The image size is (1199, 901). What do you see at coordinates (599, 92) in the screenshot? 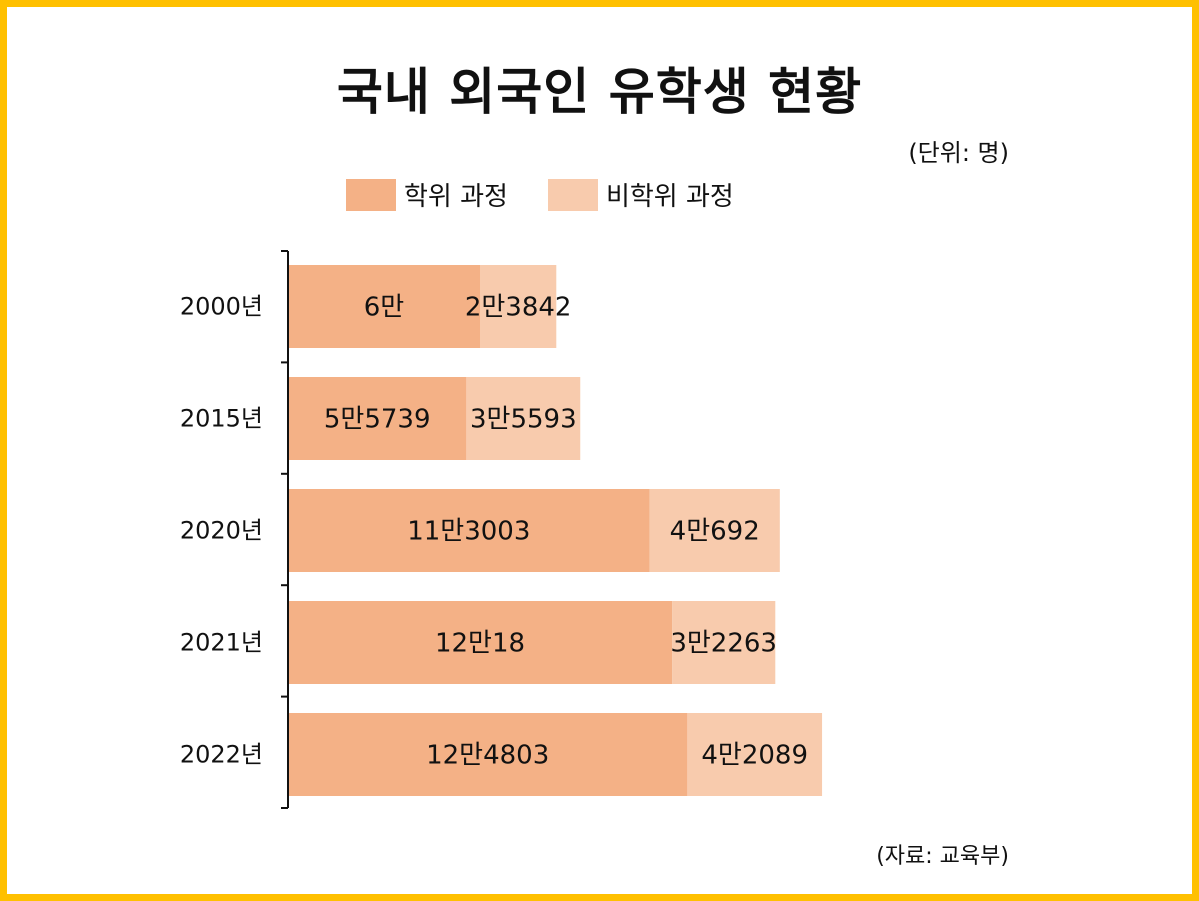
I see `chart-title: 국내 외국인 유학생 현황` at bounding box center [599, 92].